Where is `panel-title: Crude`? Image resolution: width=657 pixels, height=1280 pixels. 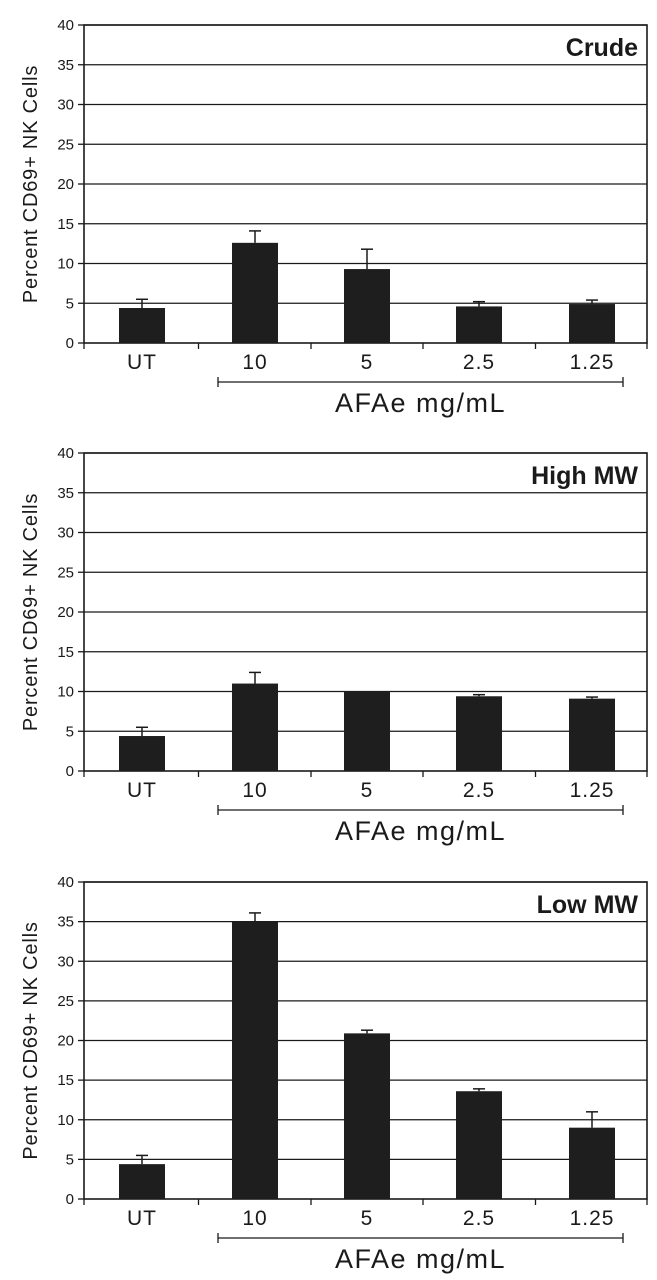
panel-title: Crude is located at coordinates (602, 48).